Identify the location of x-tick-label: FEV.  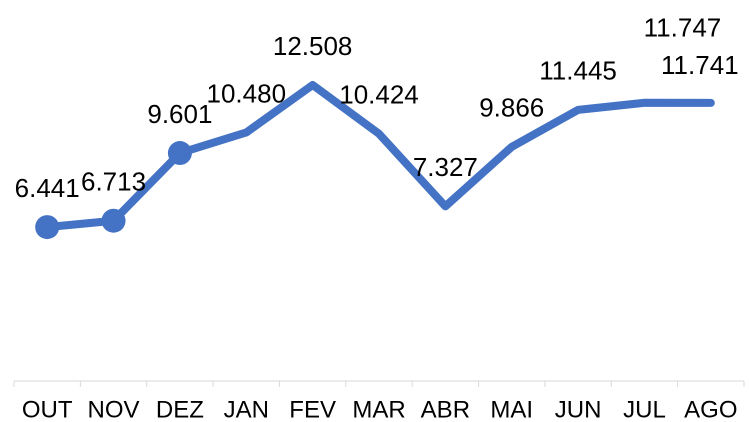
(312, 409).